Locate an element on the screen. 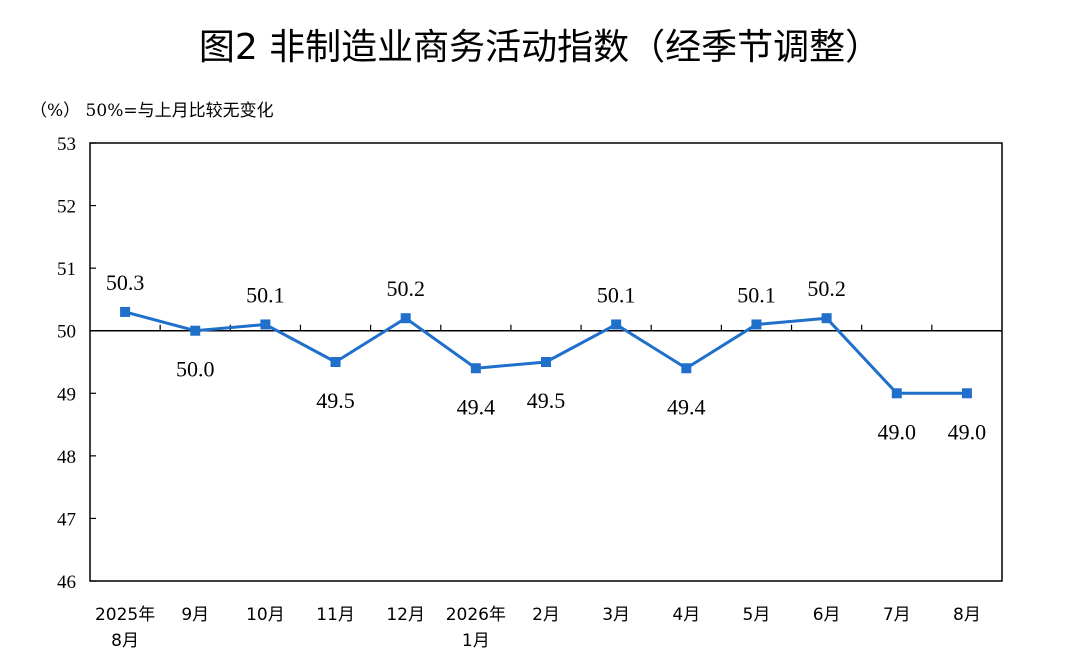  chart-title: 图2 非制造业商务活动指数（经季节调整） is located at coordinates (540, 47).